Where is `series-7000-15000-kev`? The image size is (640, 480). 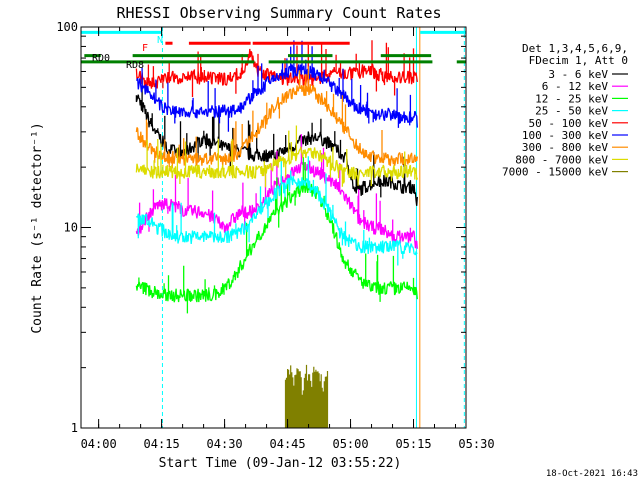 series-7000-15000-kev is located at coordinates (306, 396).